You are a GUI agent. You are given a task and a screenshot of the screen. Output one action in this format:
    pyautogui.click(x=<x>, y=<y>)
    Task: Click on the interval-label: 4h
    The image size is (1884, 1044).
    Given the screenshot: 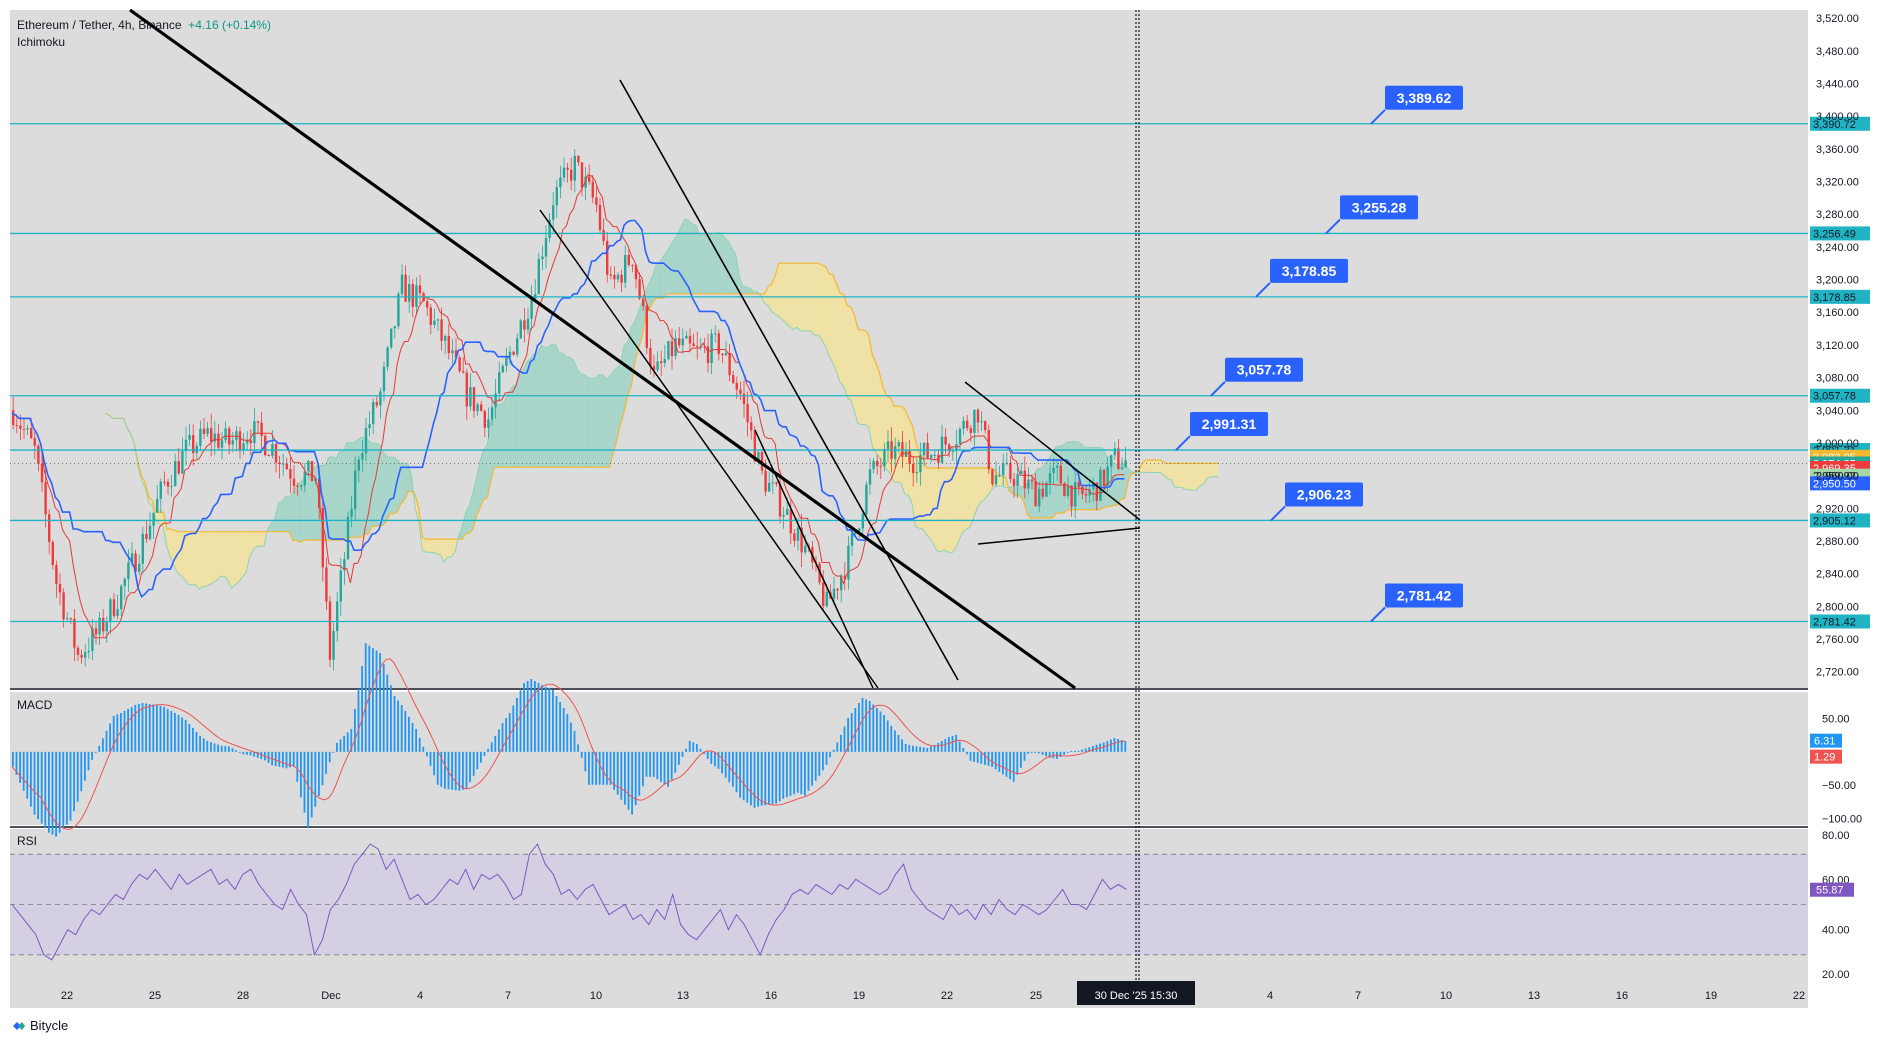 What is the action you would take?
    pyautogui.click(x=125, y=25)
    